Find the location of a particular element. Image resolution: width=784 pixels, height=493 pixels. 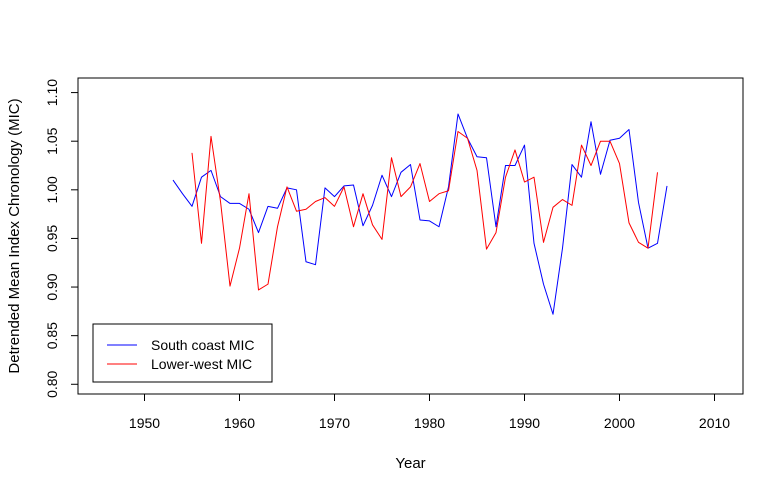

x-tick-label: 1980 is located at coordinates (429, 423).